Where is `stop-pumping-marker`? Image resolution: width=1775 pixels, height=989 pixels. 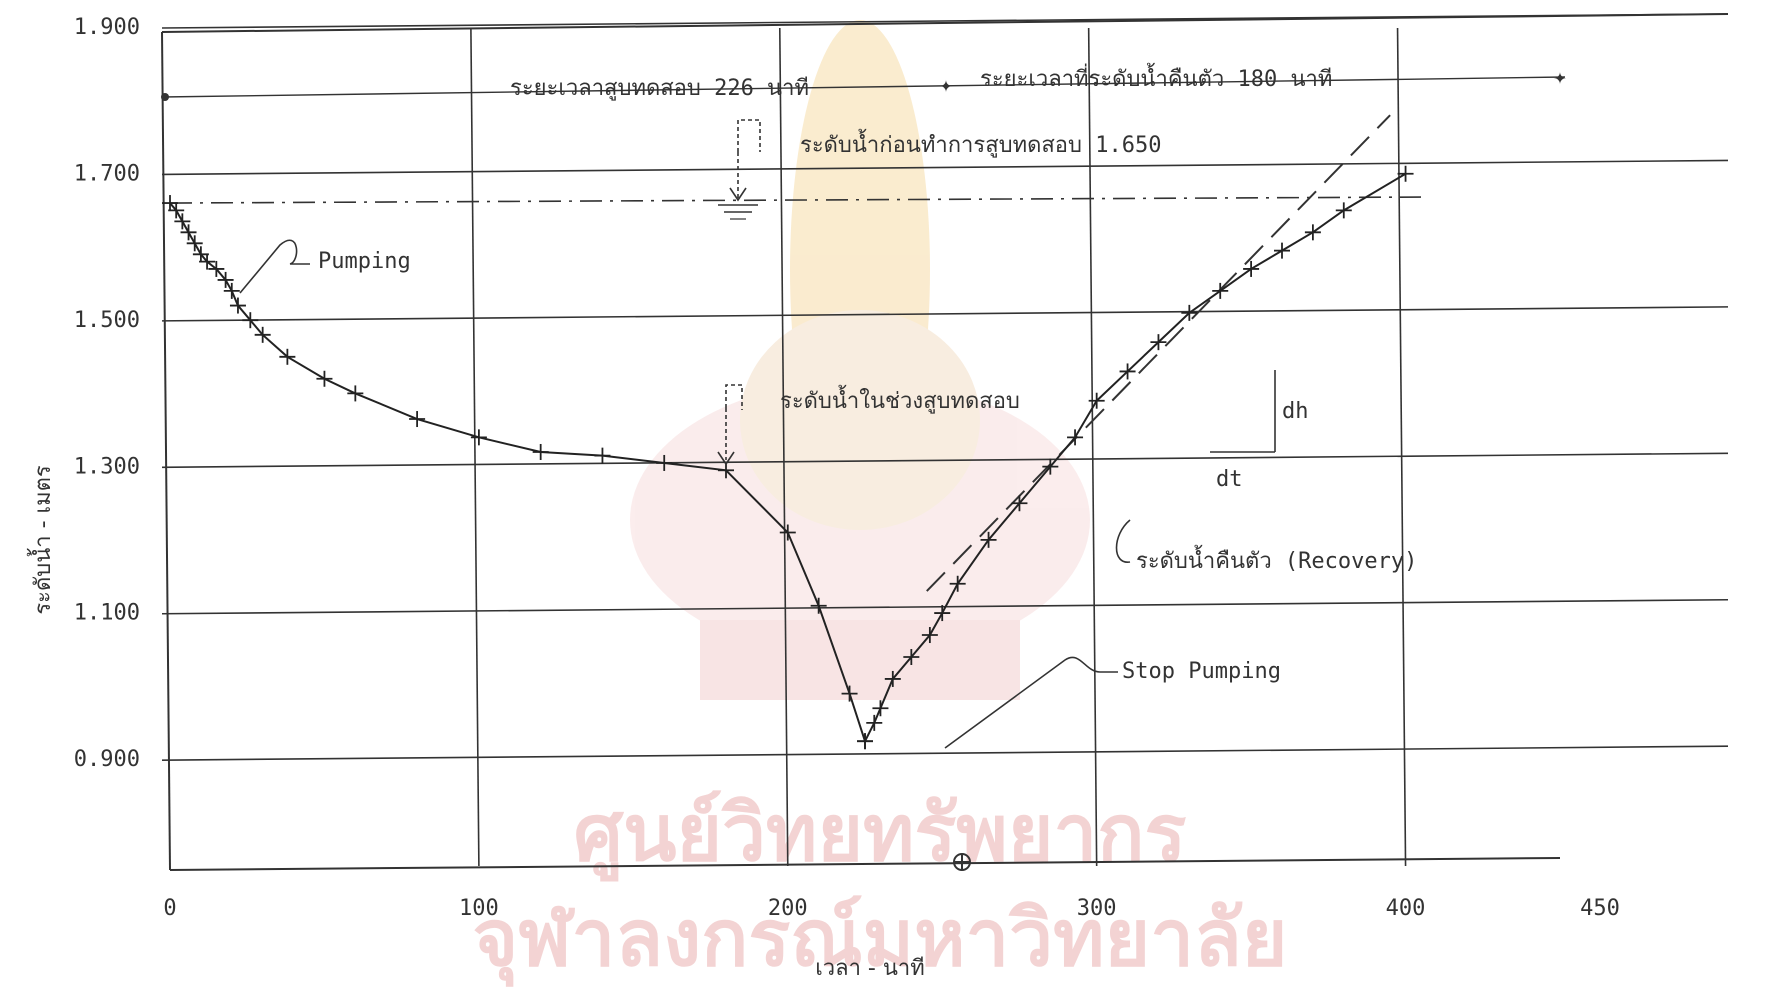 stop-pumping-marker is located at coordinates (962, 862).